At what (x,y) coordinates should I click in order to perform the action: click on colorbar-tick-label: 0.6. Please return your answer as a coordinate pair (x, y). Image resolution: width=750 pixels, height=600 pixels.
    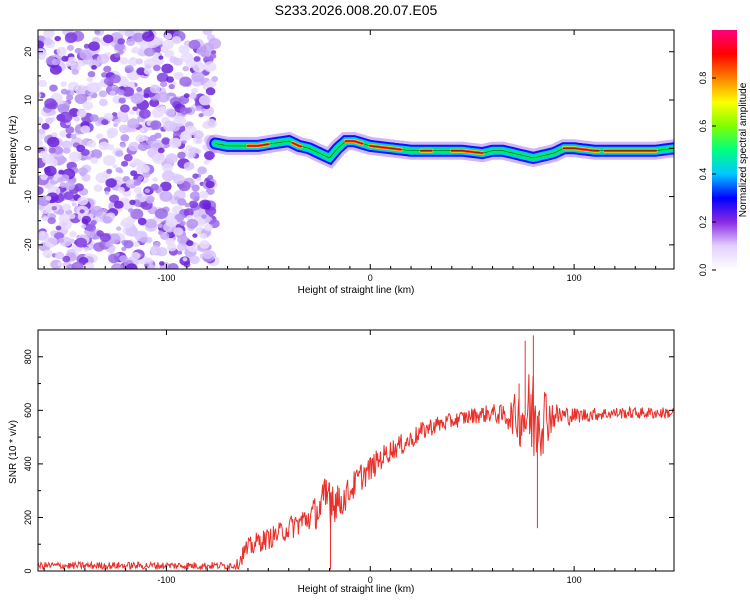
    Looking at the image, I should click on (703, 126).